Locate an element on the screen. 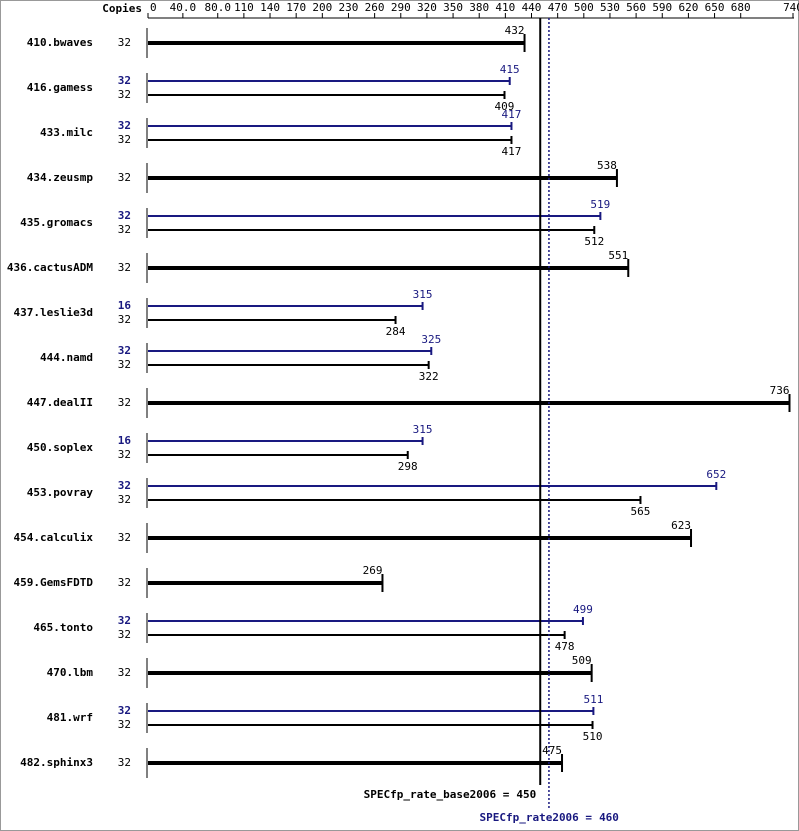 The image size is (799, 831). x-tick-label: 140 is located at coordinates (270, 7).